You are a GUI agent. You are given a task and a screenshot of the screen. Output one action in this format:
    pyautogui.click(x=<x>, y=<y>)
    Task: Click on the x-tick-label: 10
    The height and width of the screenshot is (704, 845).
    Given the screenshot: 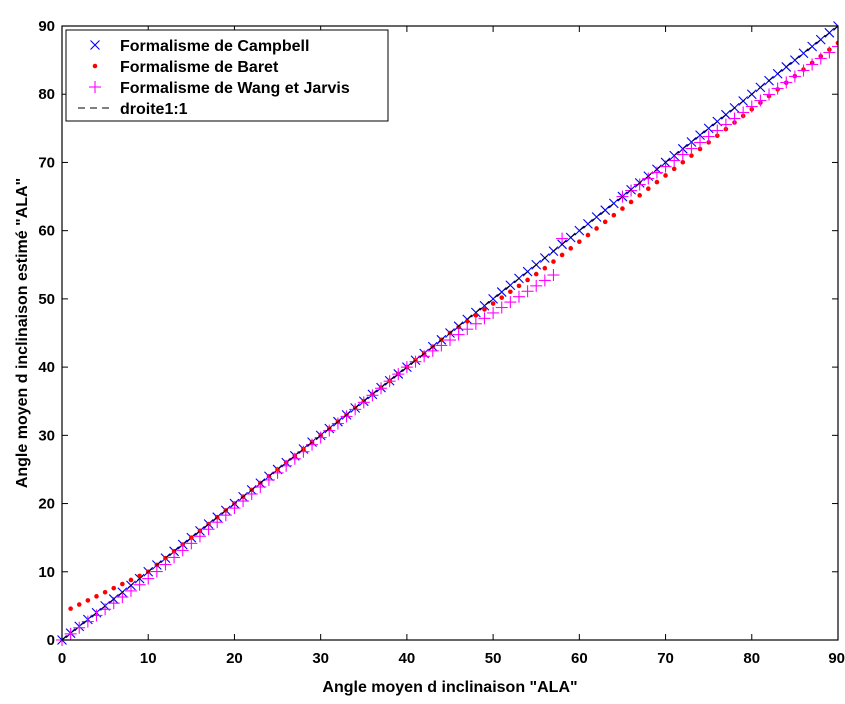 What is the action you would take?
    pyautogui.click(x=148, y=658)
    